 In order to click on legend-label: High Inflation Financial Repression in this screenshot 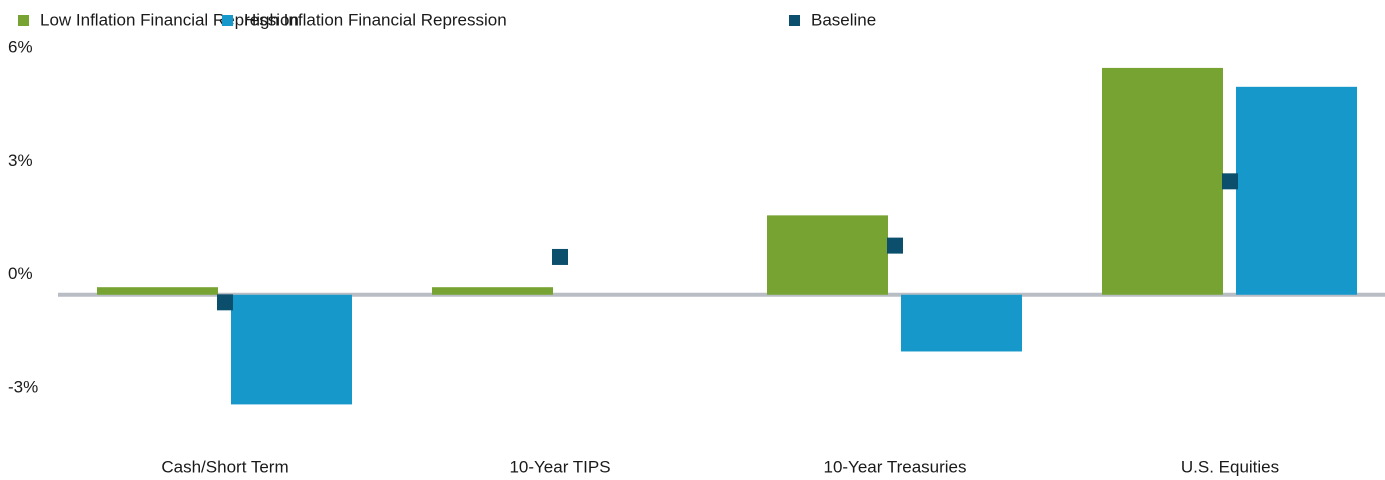, I will do `click(375, 19)`.